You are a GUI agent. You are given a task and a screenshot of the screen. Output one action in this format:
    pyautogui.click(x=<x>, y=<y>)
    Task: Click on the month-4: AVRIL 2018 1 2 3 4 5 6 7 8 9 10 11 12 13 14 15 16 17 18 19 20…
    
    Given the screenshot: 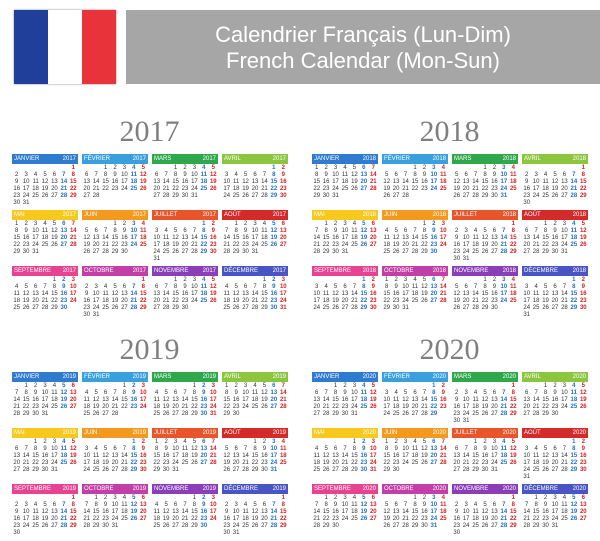 What is the action you would take?
    pyautogui.click(x=555, y=180)
    